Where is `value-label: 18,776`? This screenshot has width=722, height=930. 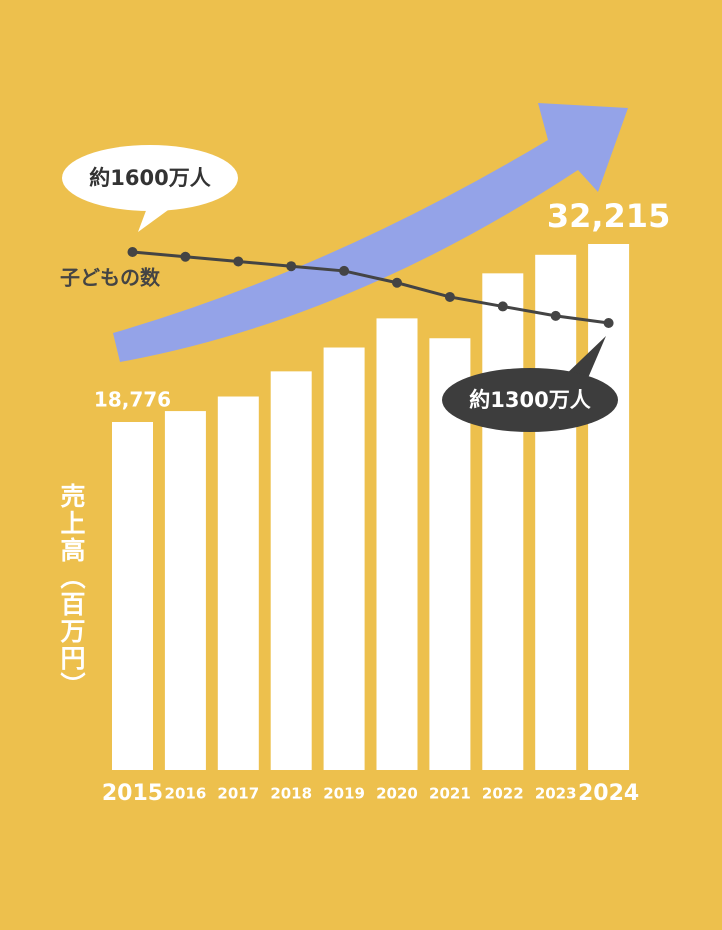 value-label: 18,776 is located at coordinates (132, 400).